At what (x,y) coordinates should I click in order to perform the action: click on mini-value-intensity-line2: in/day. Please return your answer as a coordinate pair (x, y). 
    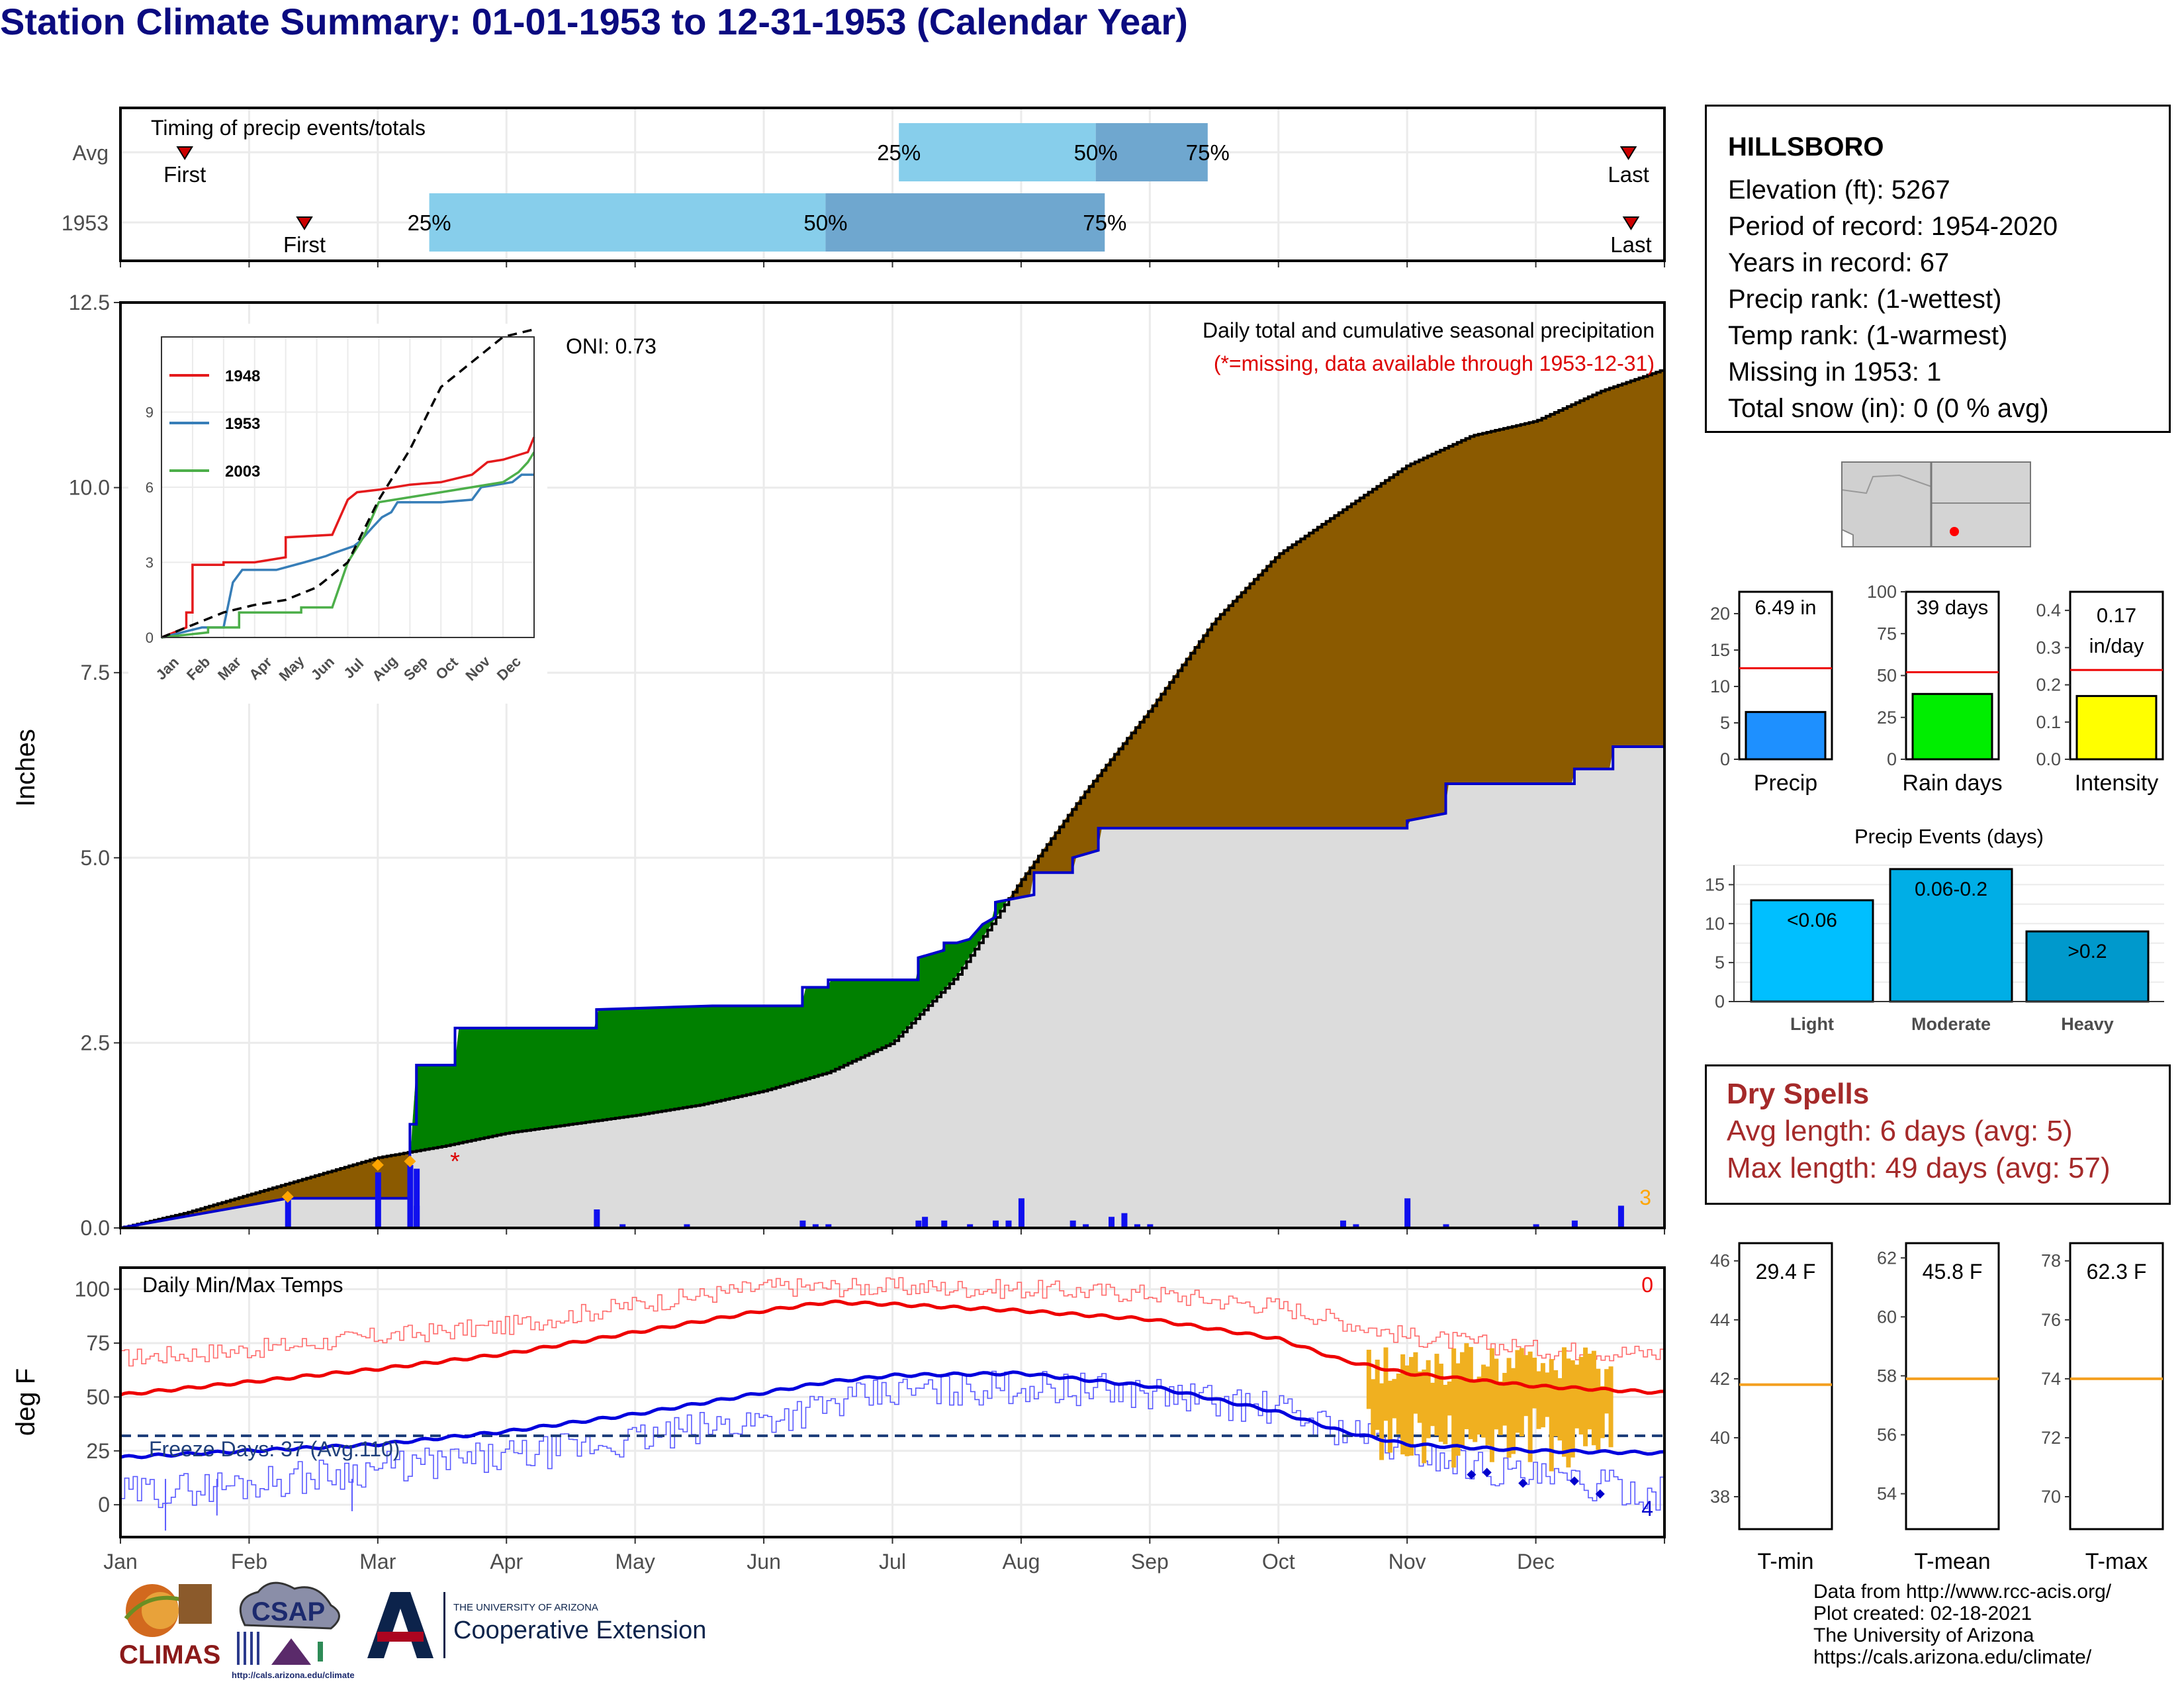
    Looking at the image, I should click on (2116, 645).